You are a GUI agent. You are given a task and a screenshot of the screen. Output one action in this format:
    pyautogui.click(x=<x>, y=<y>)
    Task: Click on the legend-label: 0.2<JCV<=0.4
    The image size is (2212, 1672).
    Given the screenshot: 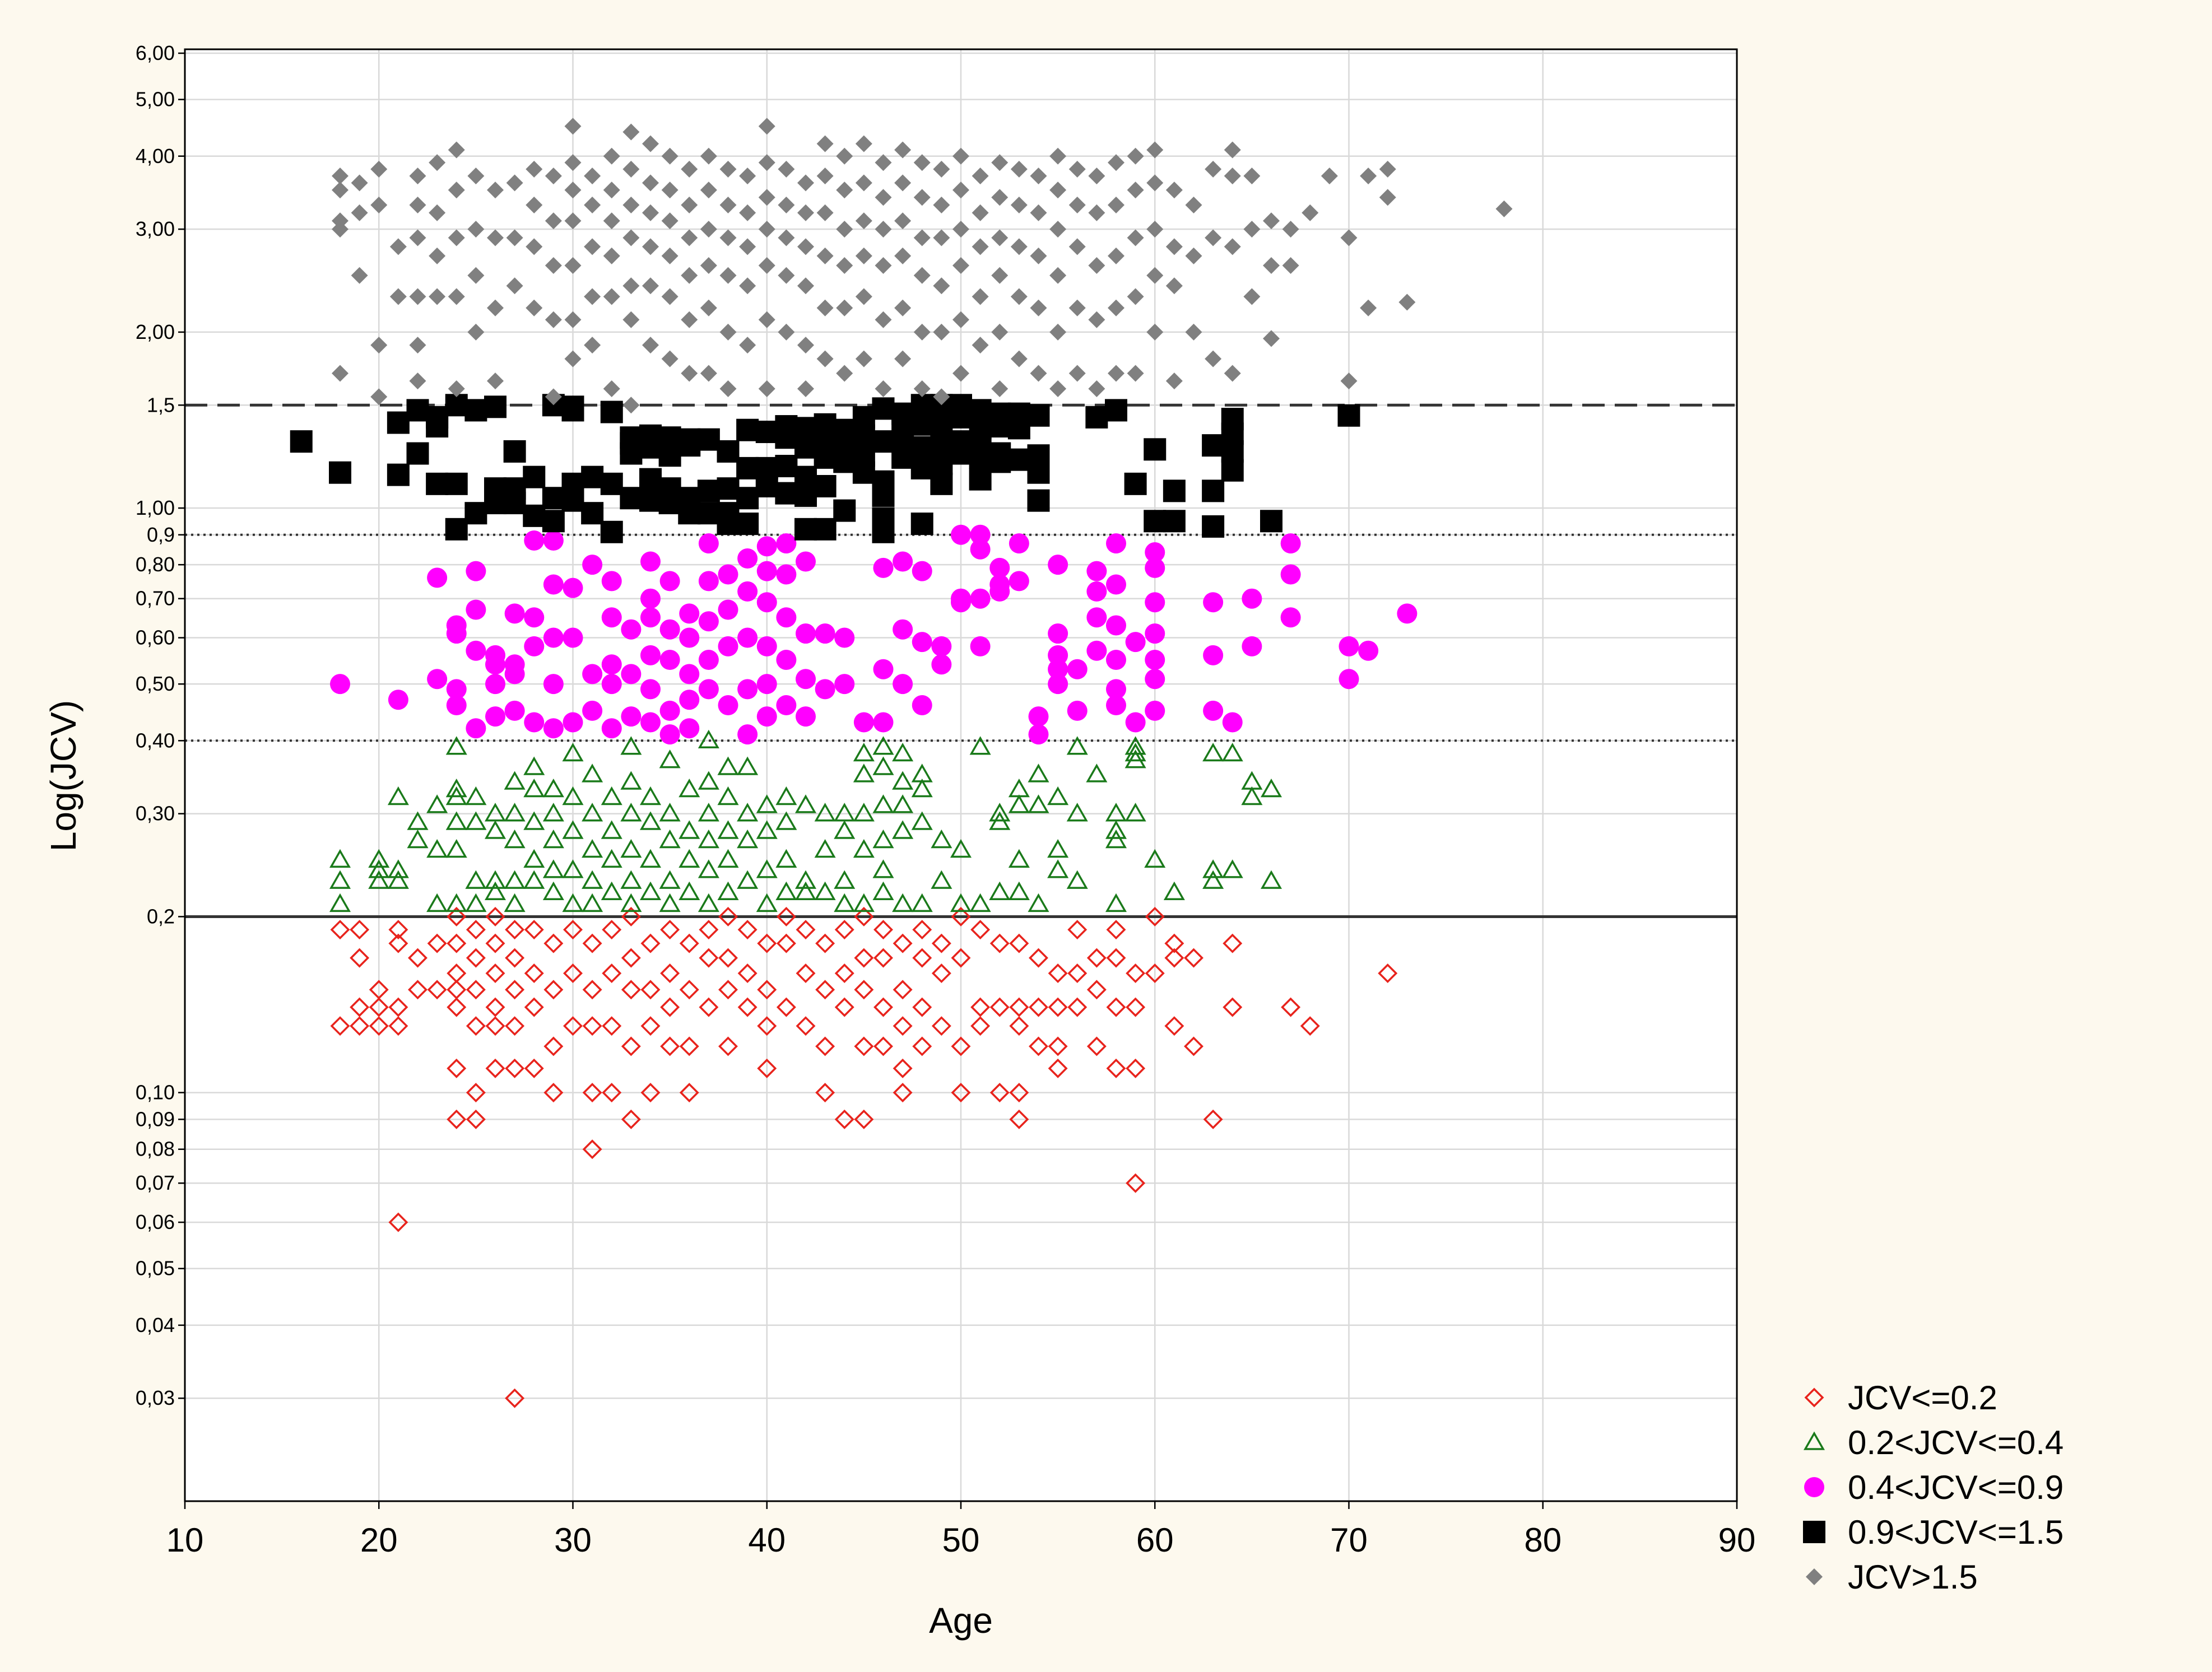 What is the action you would take?
    pyautogui.click(x=1956, y=1442)
    